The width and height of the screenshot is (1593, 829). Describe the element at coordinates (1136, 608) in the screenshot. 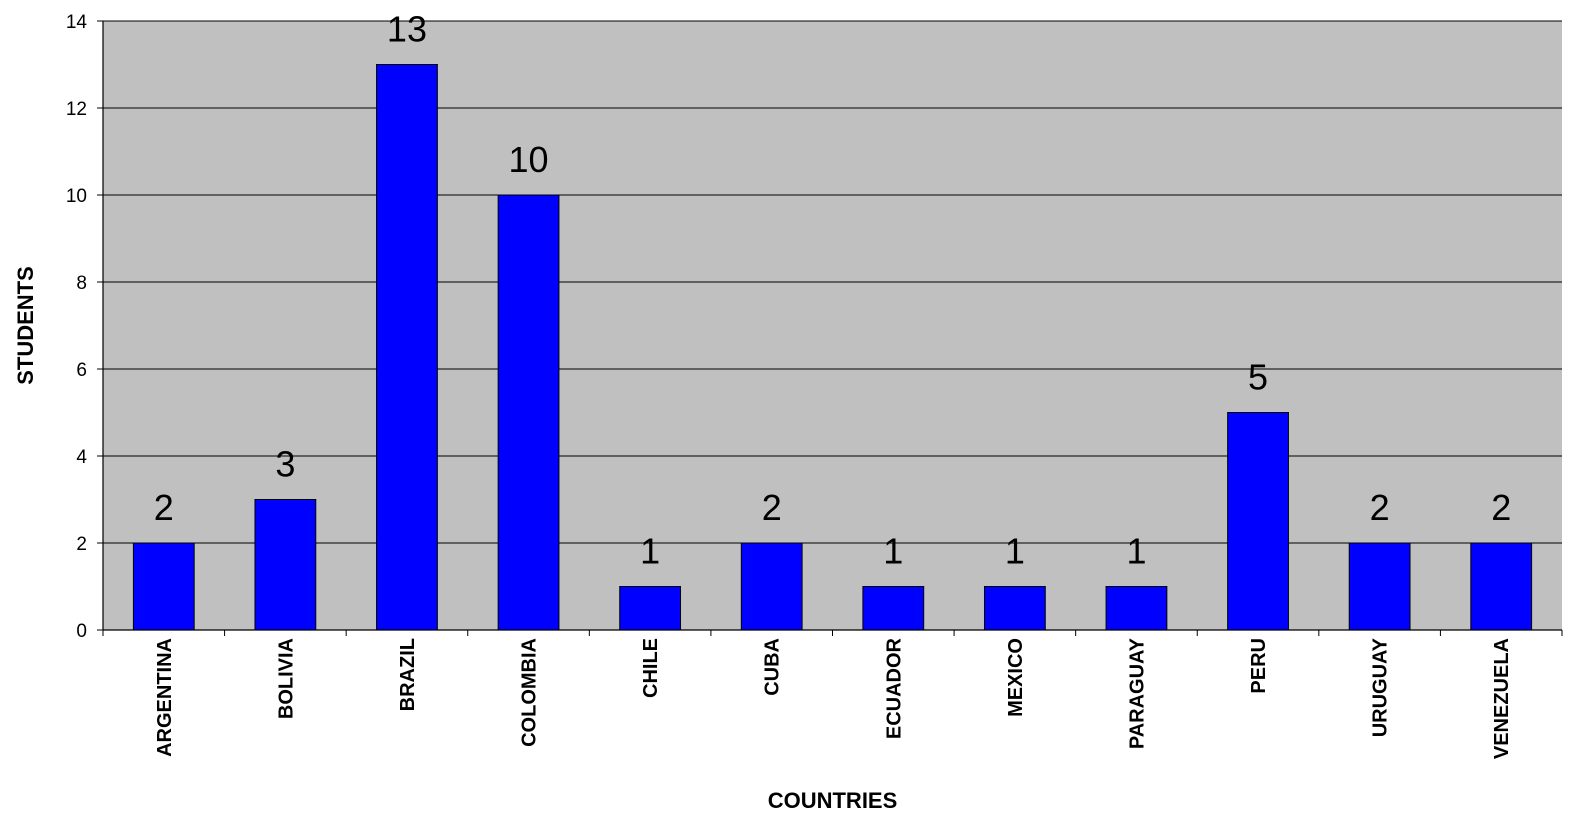

I see `bar-paraguay` at that location.